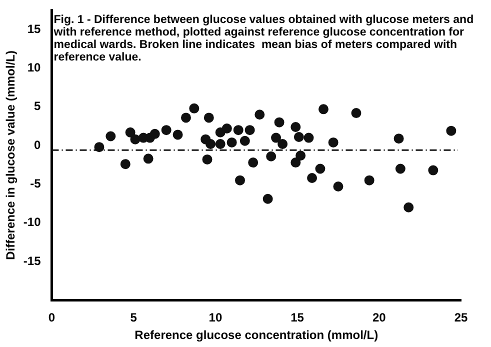 The image size is (491, 347). Describe the element at coordinates (256, 335) in the screenshot. I see `x-axis-title: Reference glucose concentration (mmol/L)` at that location.